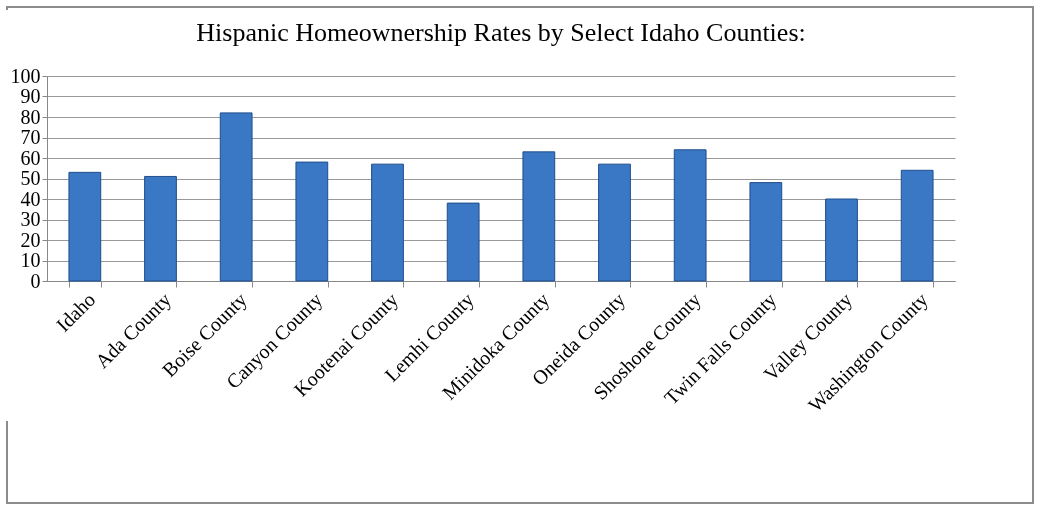 Image resolution: width=1042 pixels, height=511 pixels. What do you see at coordinates (35, 280) in the screenshot?
I see `y-tick-label: 0` at bounding box center [35, 280].